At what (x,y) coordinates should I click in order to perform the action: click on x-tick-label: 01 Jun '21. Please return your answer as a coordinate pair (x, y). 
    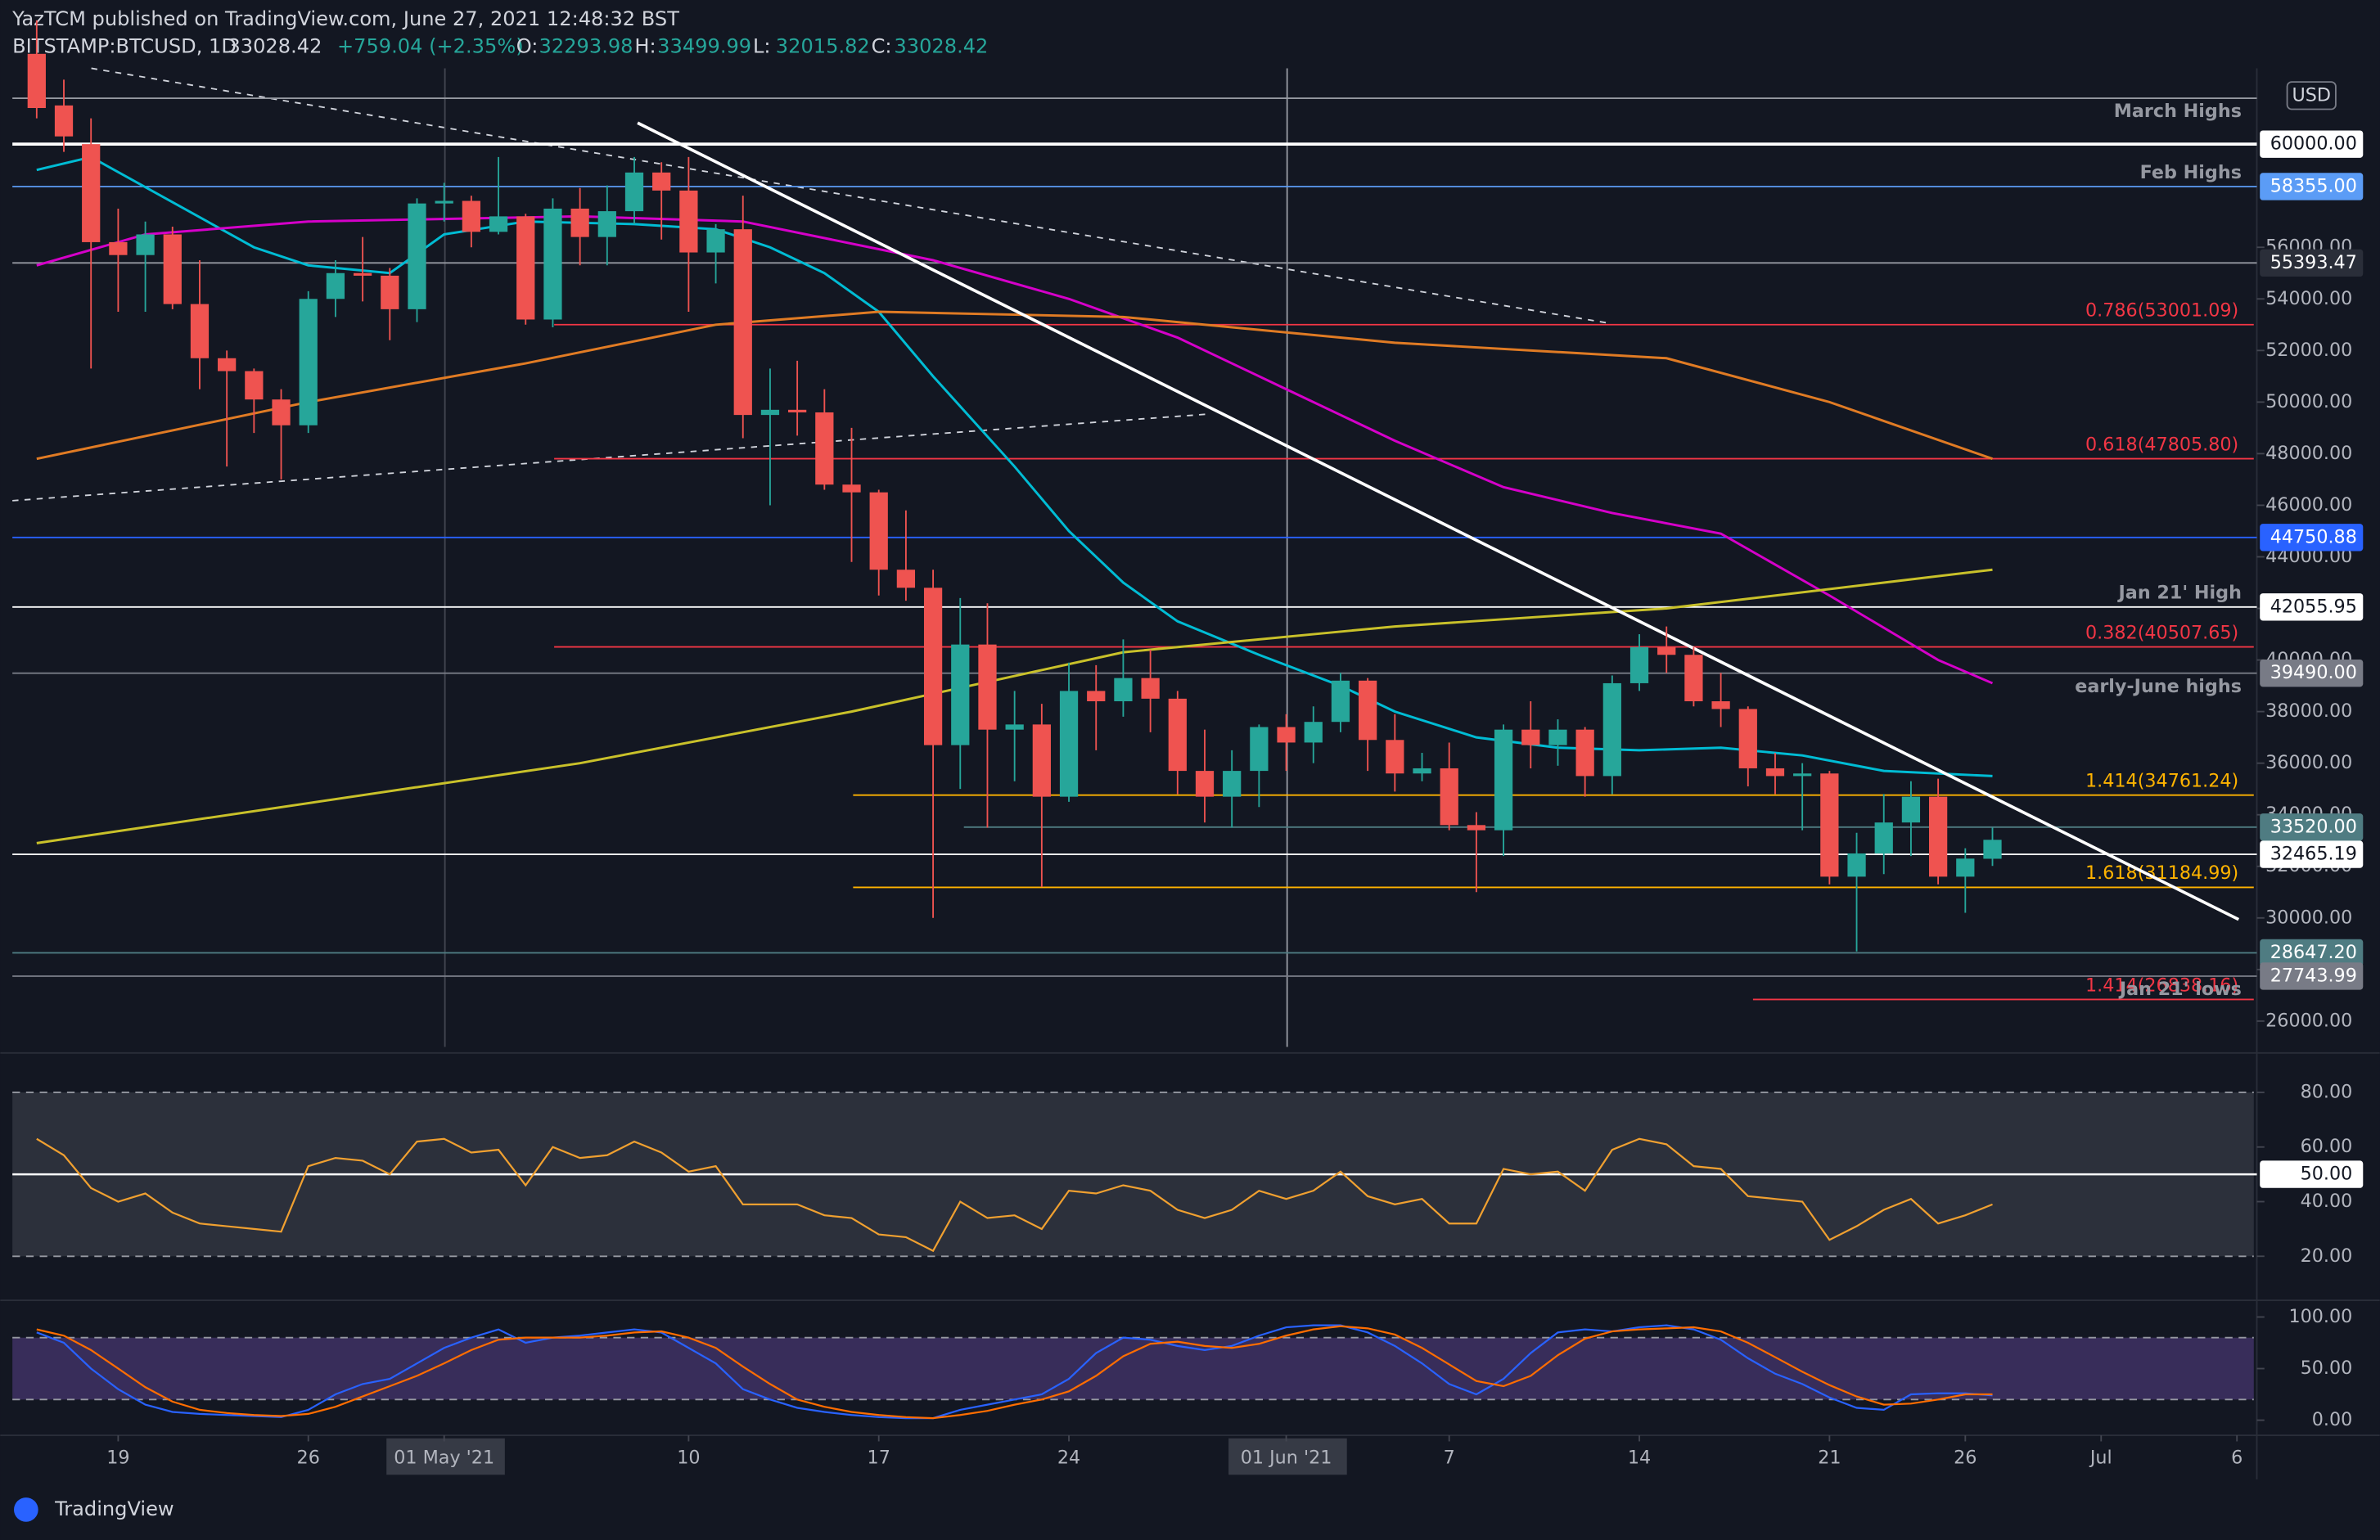
    Looking at the image, I should click on (1286, 1457).